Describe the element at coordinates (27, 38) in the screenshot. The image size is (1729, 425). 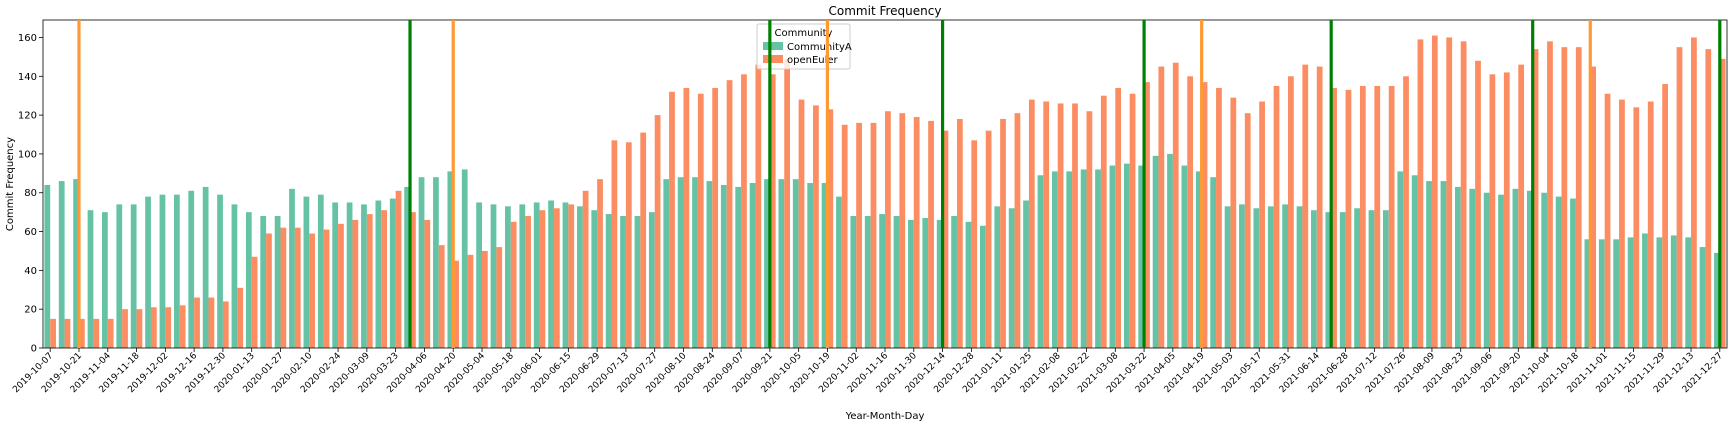
I see `y-tick-label-160: 160` at that location.